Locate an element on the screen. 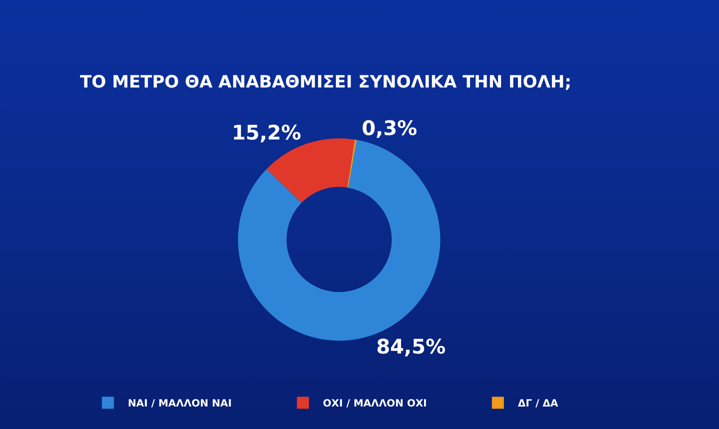 The height and width of the screenshot is (429, 719). data-label: 84,5% is located at coordinates (411, 346).